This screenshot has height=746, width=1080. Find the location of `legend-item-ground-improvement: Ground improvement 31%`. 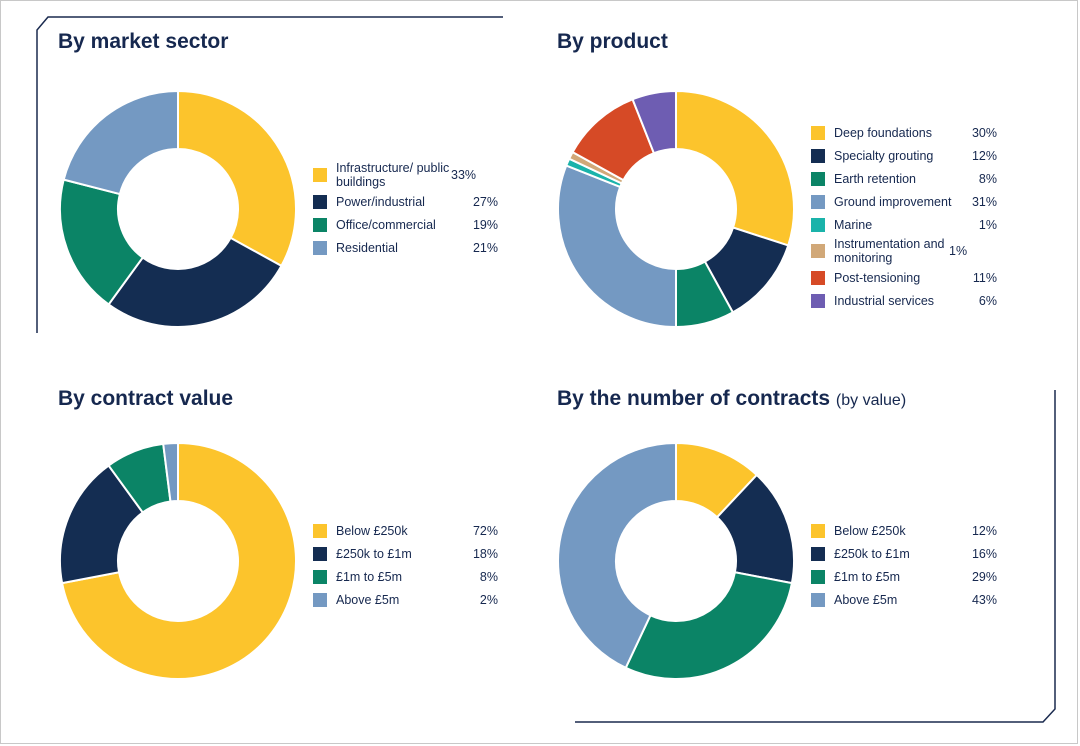

legend-item-ground-improvement: Ground improvement 31% is located at coordinates (904, 201).